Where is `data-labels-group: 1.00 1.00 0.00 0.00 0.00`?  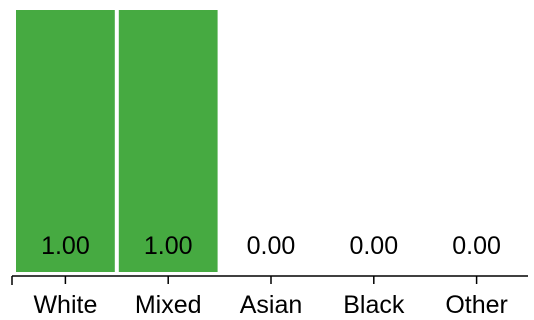 data-labels-group: 1.00 1.00 0.00 0.00 0.00 is located at coordinates (271, 246).